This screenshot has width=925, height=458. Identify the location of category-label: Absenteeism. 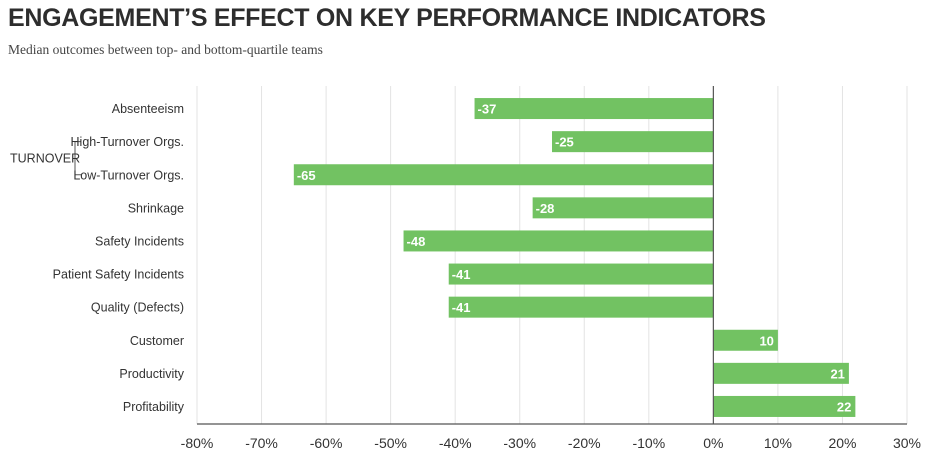
(148, 109).